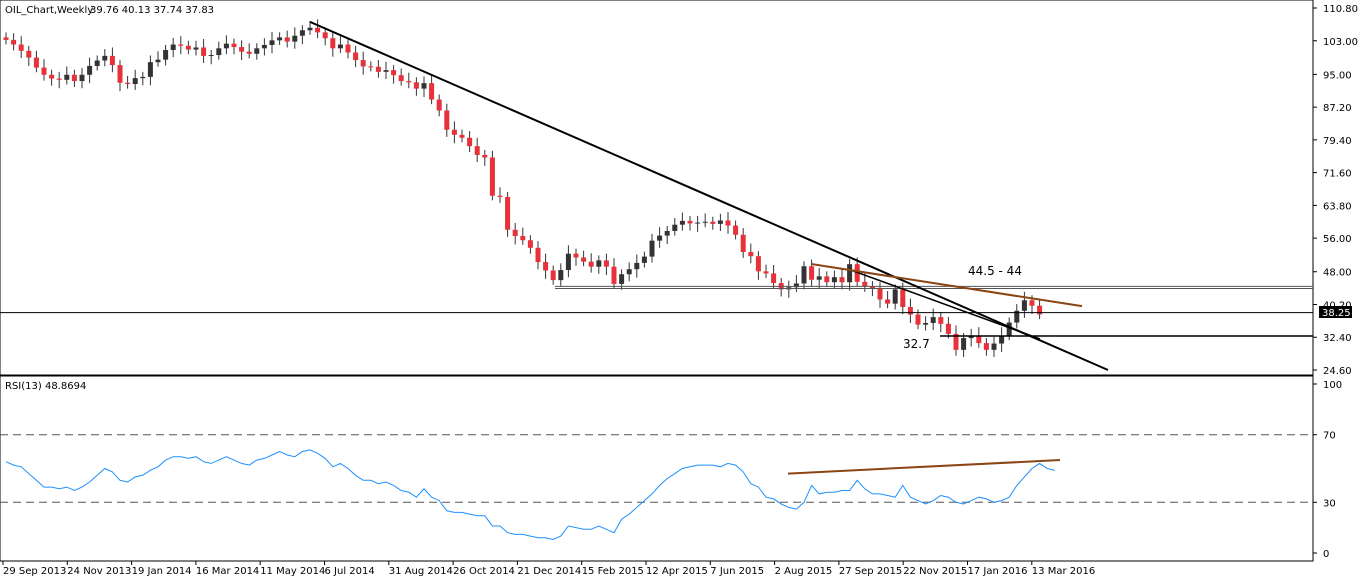 The height and width of the screenshot is (581, 1358). I want to click on annotation-resistance: 44.5 - 44, so click(995, 271).